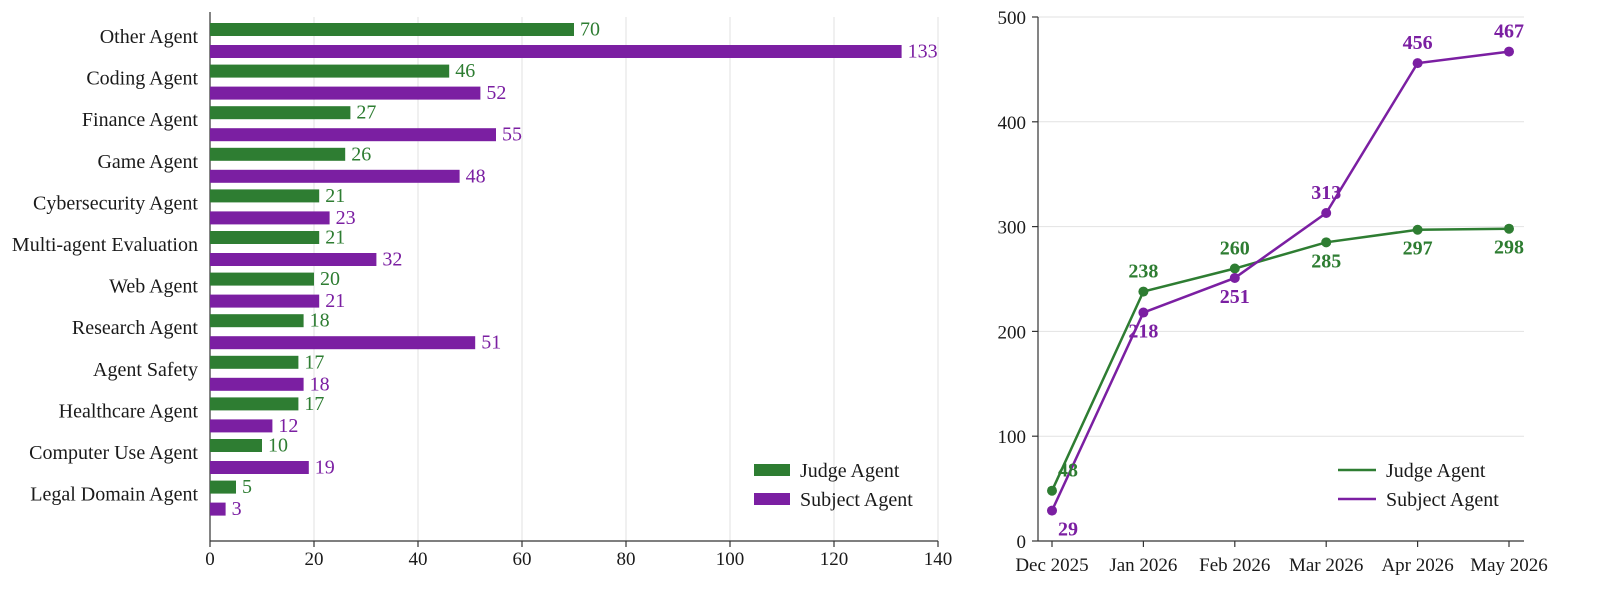 This screenshot has height=596, width=1600. I want to click on line-x-tick-label: Feb 2026, so click(1234, 565).